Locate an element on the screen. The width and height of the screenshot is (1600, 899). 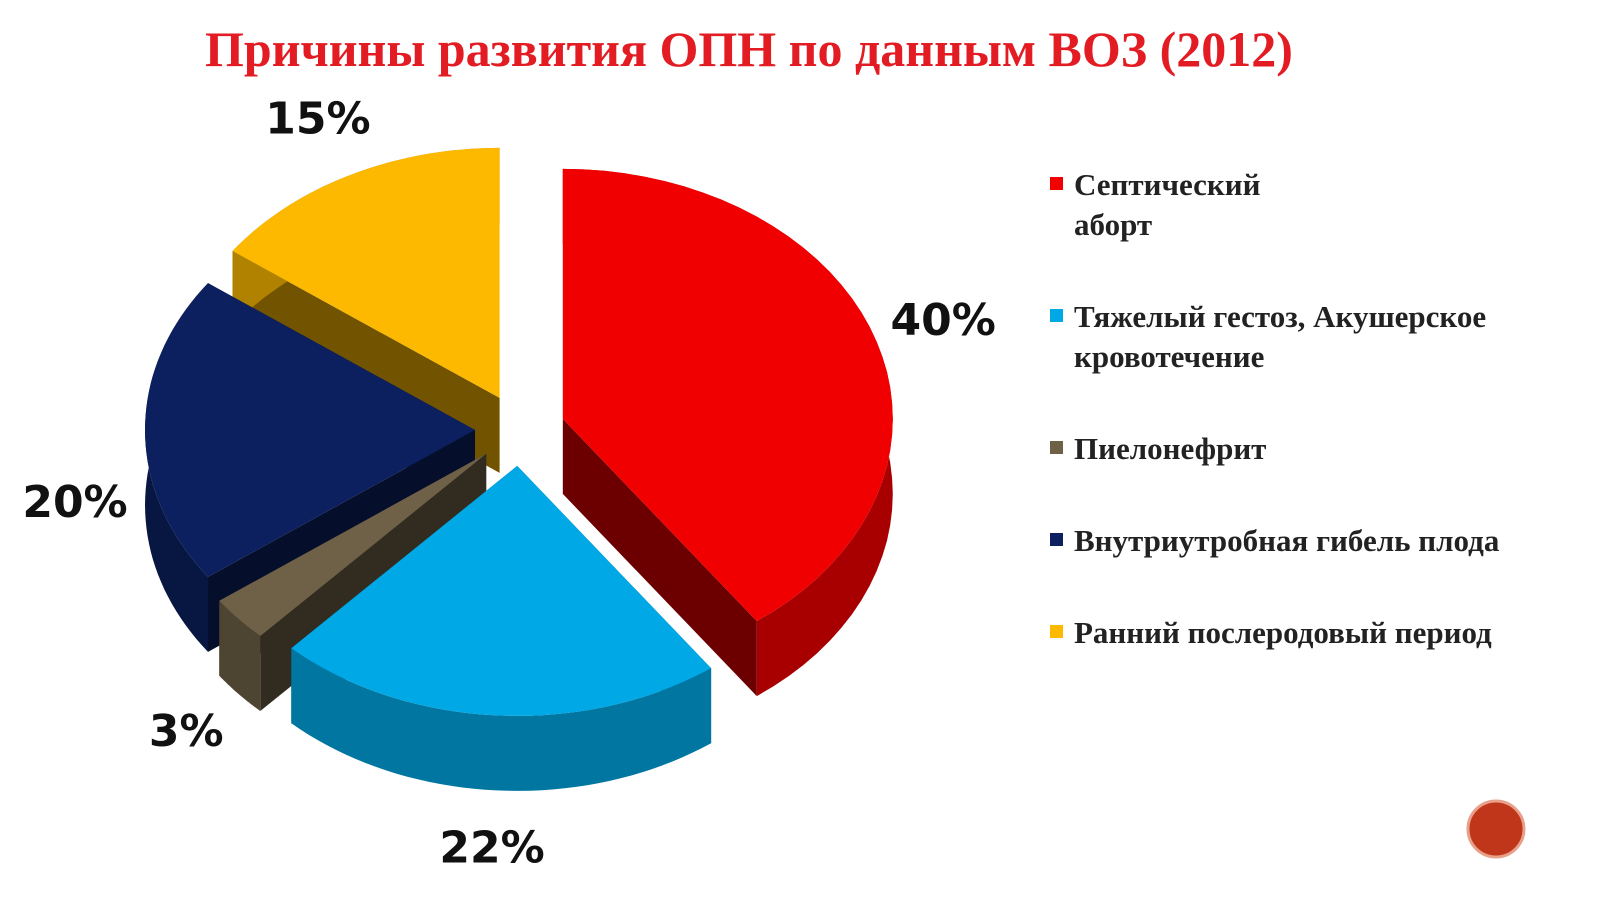
nav-button is located at coordinates (1496, 829).